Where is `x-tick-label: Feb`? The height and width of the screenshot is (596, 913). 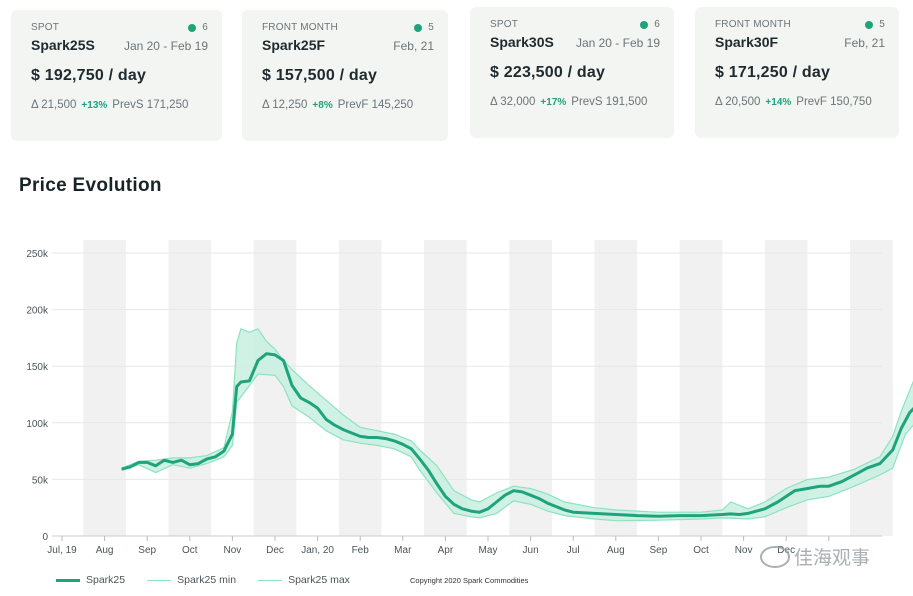
x-tick-label: Feb is located at coordinates (361, 550).